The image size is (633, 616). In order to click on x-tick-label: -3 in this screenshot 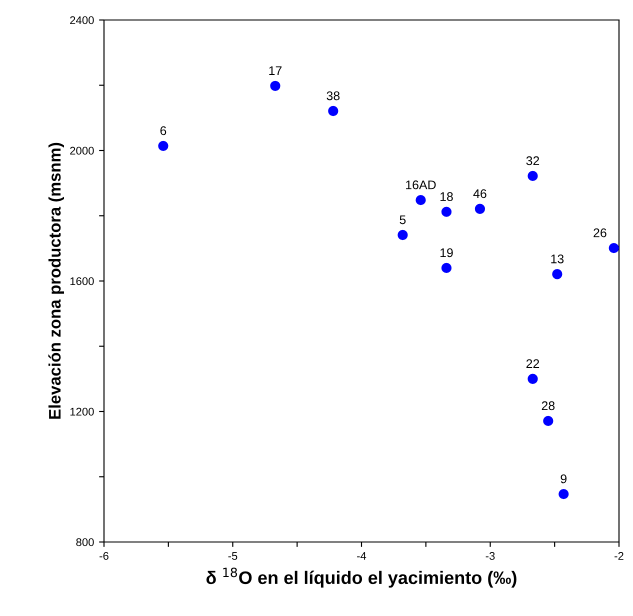, I will do `click(490, 556)`.